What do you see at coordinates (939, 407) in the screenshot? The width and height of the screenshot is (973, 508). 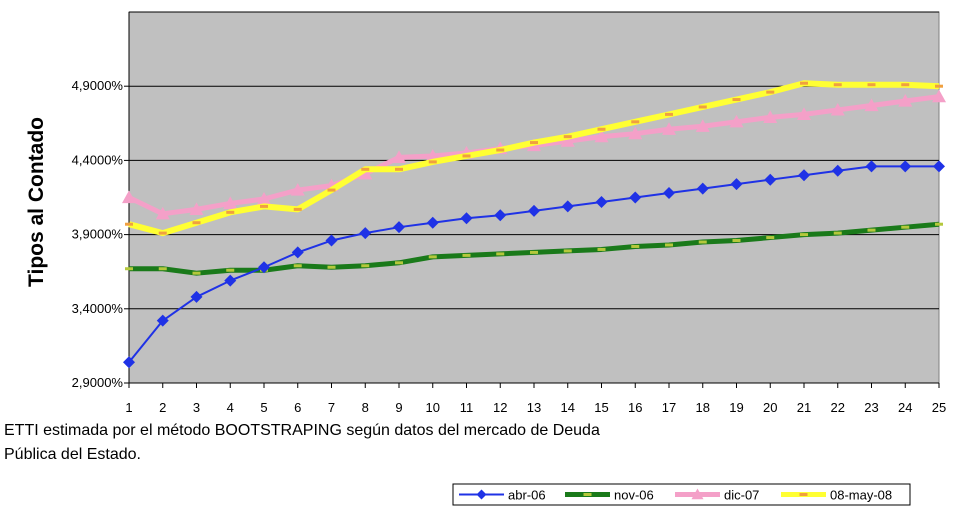 I see `x-tick-label: 25` at bounding box center [939, 407].